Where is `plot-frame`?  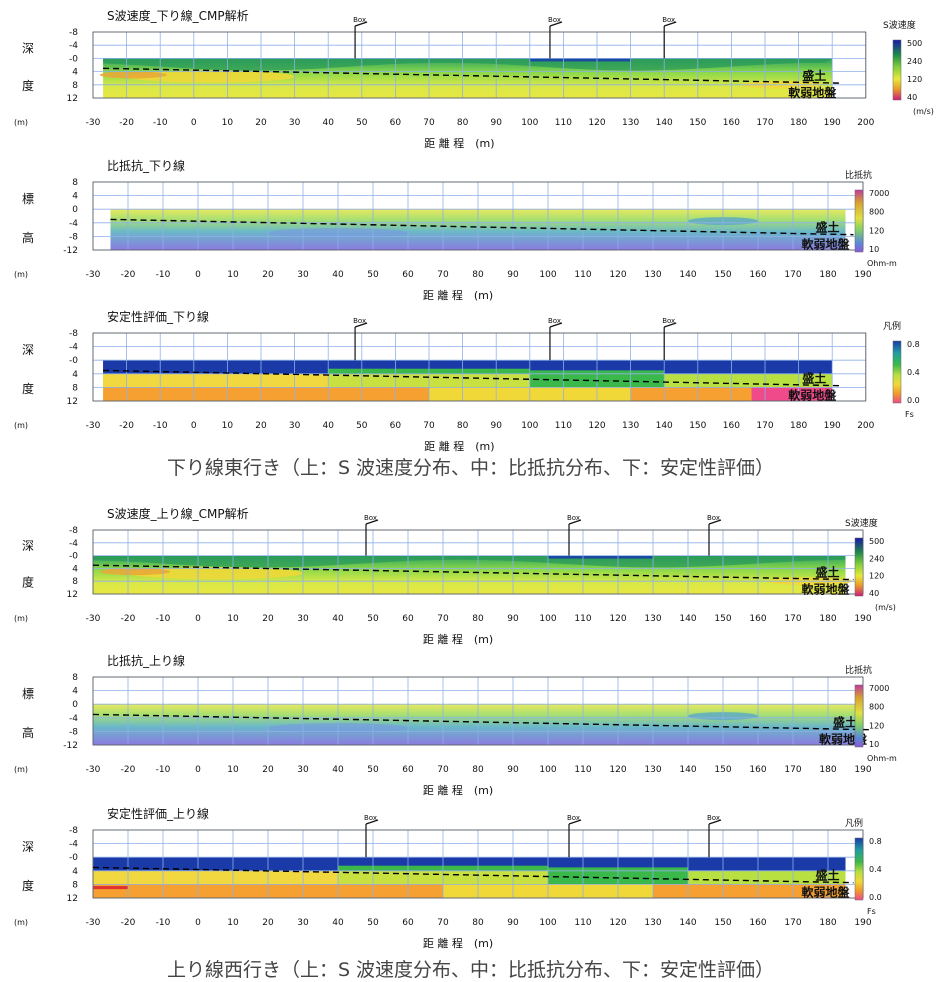
plot-frame is located at coordinates (479, 367).